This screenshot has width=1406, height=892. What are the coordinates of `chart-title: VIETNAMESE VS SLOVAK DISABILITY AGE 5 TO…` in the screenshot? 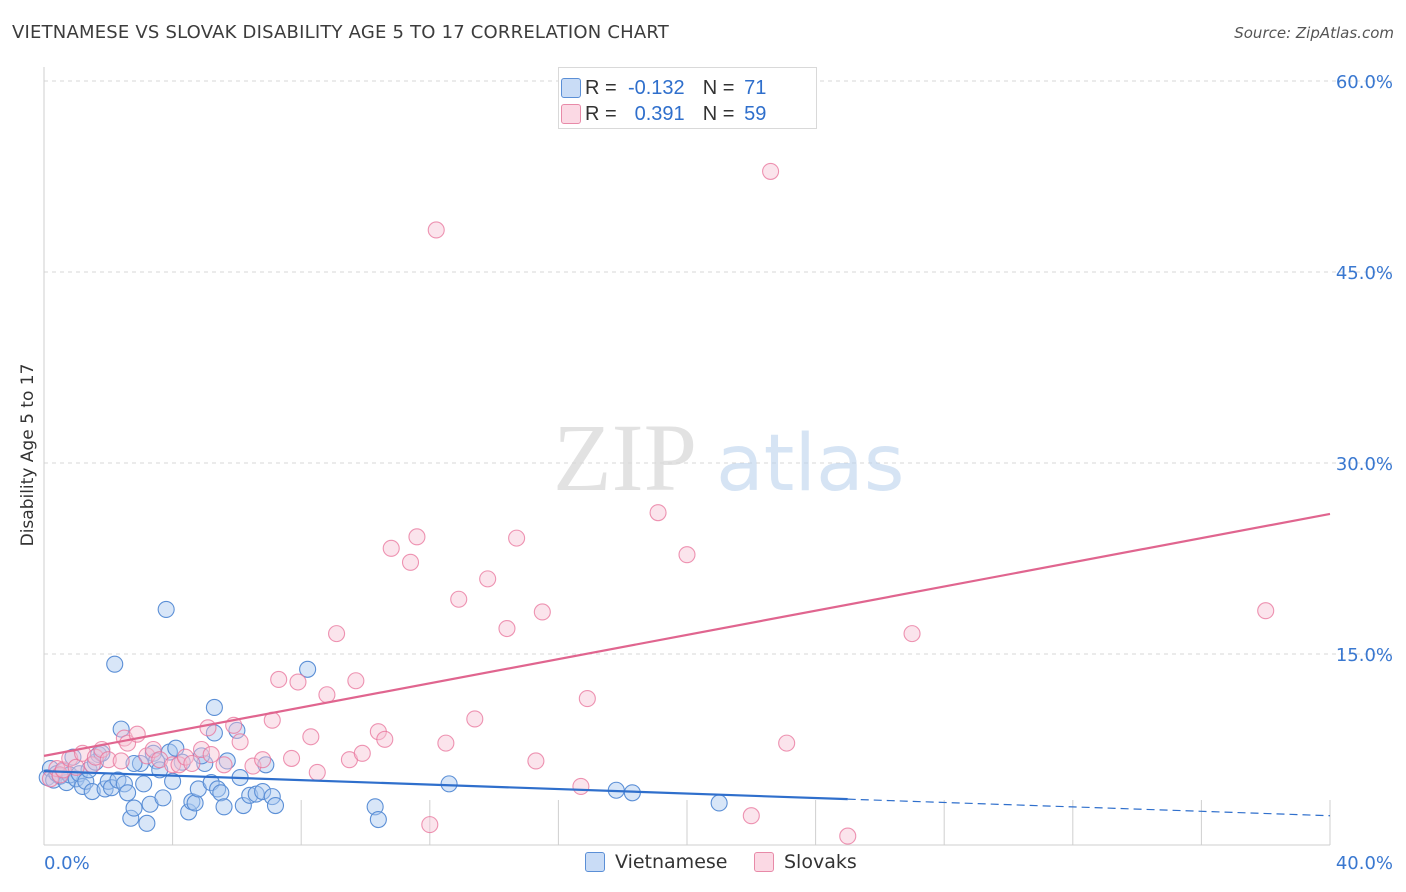 It's located at (340, 32).